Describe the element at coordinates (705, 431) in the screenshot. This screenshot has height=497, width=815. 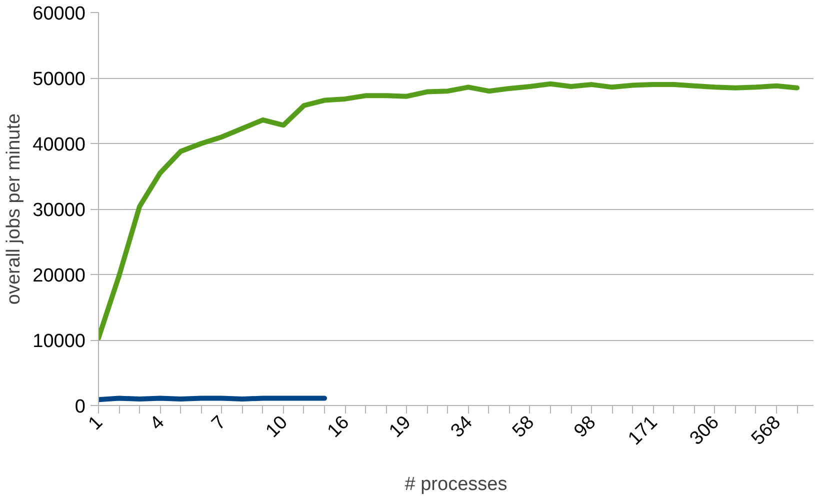
I see `x-tick-label: 306` at that location.